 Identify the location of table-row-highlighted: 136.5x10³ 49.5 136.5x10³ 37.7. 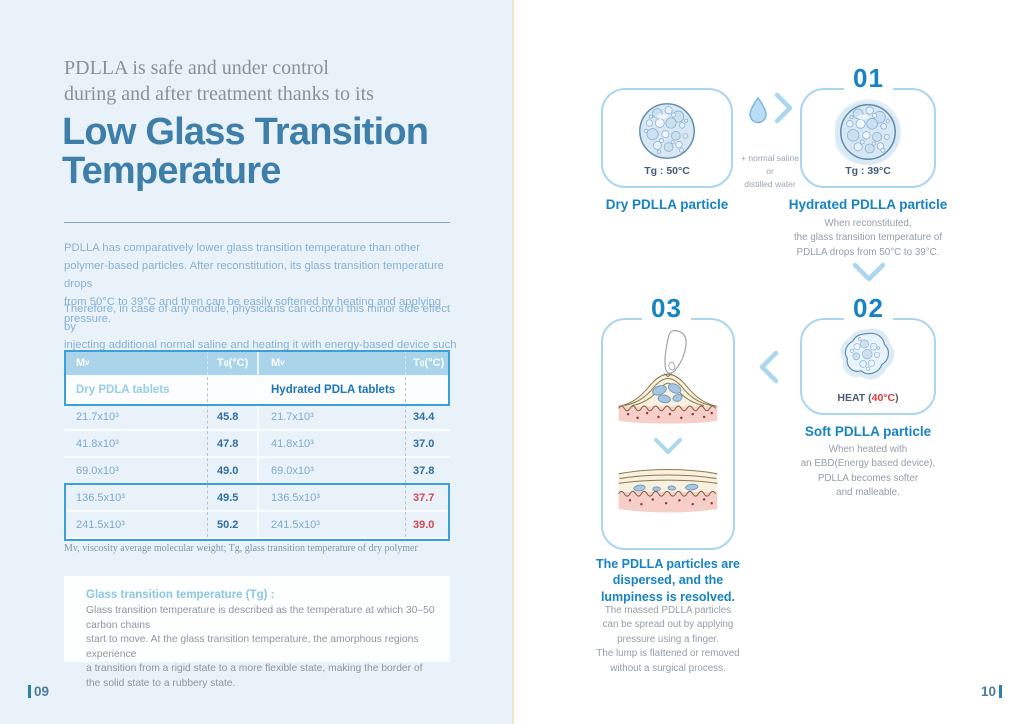
(257, 498).